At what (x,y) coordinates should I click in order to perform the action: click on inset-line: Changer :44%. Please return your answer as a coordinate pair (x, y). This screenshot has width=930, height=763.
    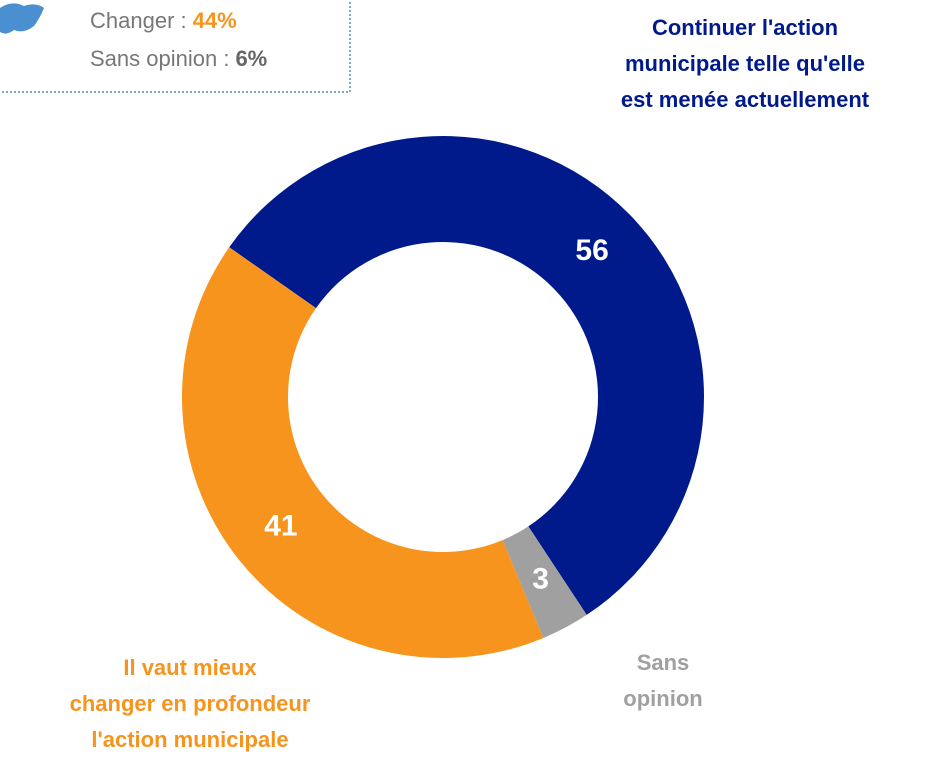
    Looking at the image, I should click on (163, 21).